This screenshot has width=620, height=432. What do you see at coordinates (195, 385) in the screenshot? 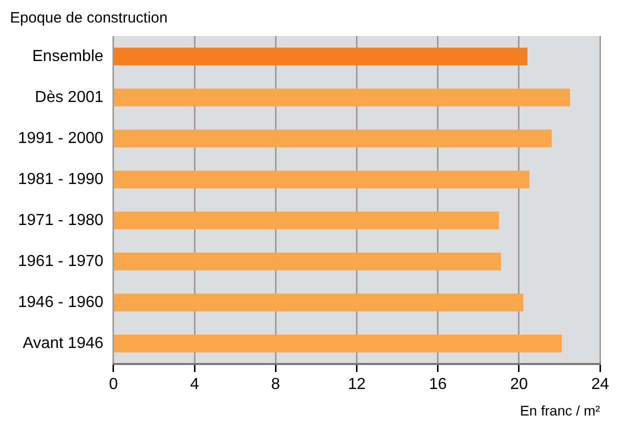
I see `x-tick-label: 4` at bounding box center [195, 385].